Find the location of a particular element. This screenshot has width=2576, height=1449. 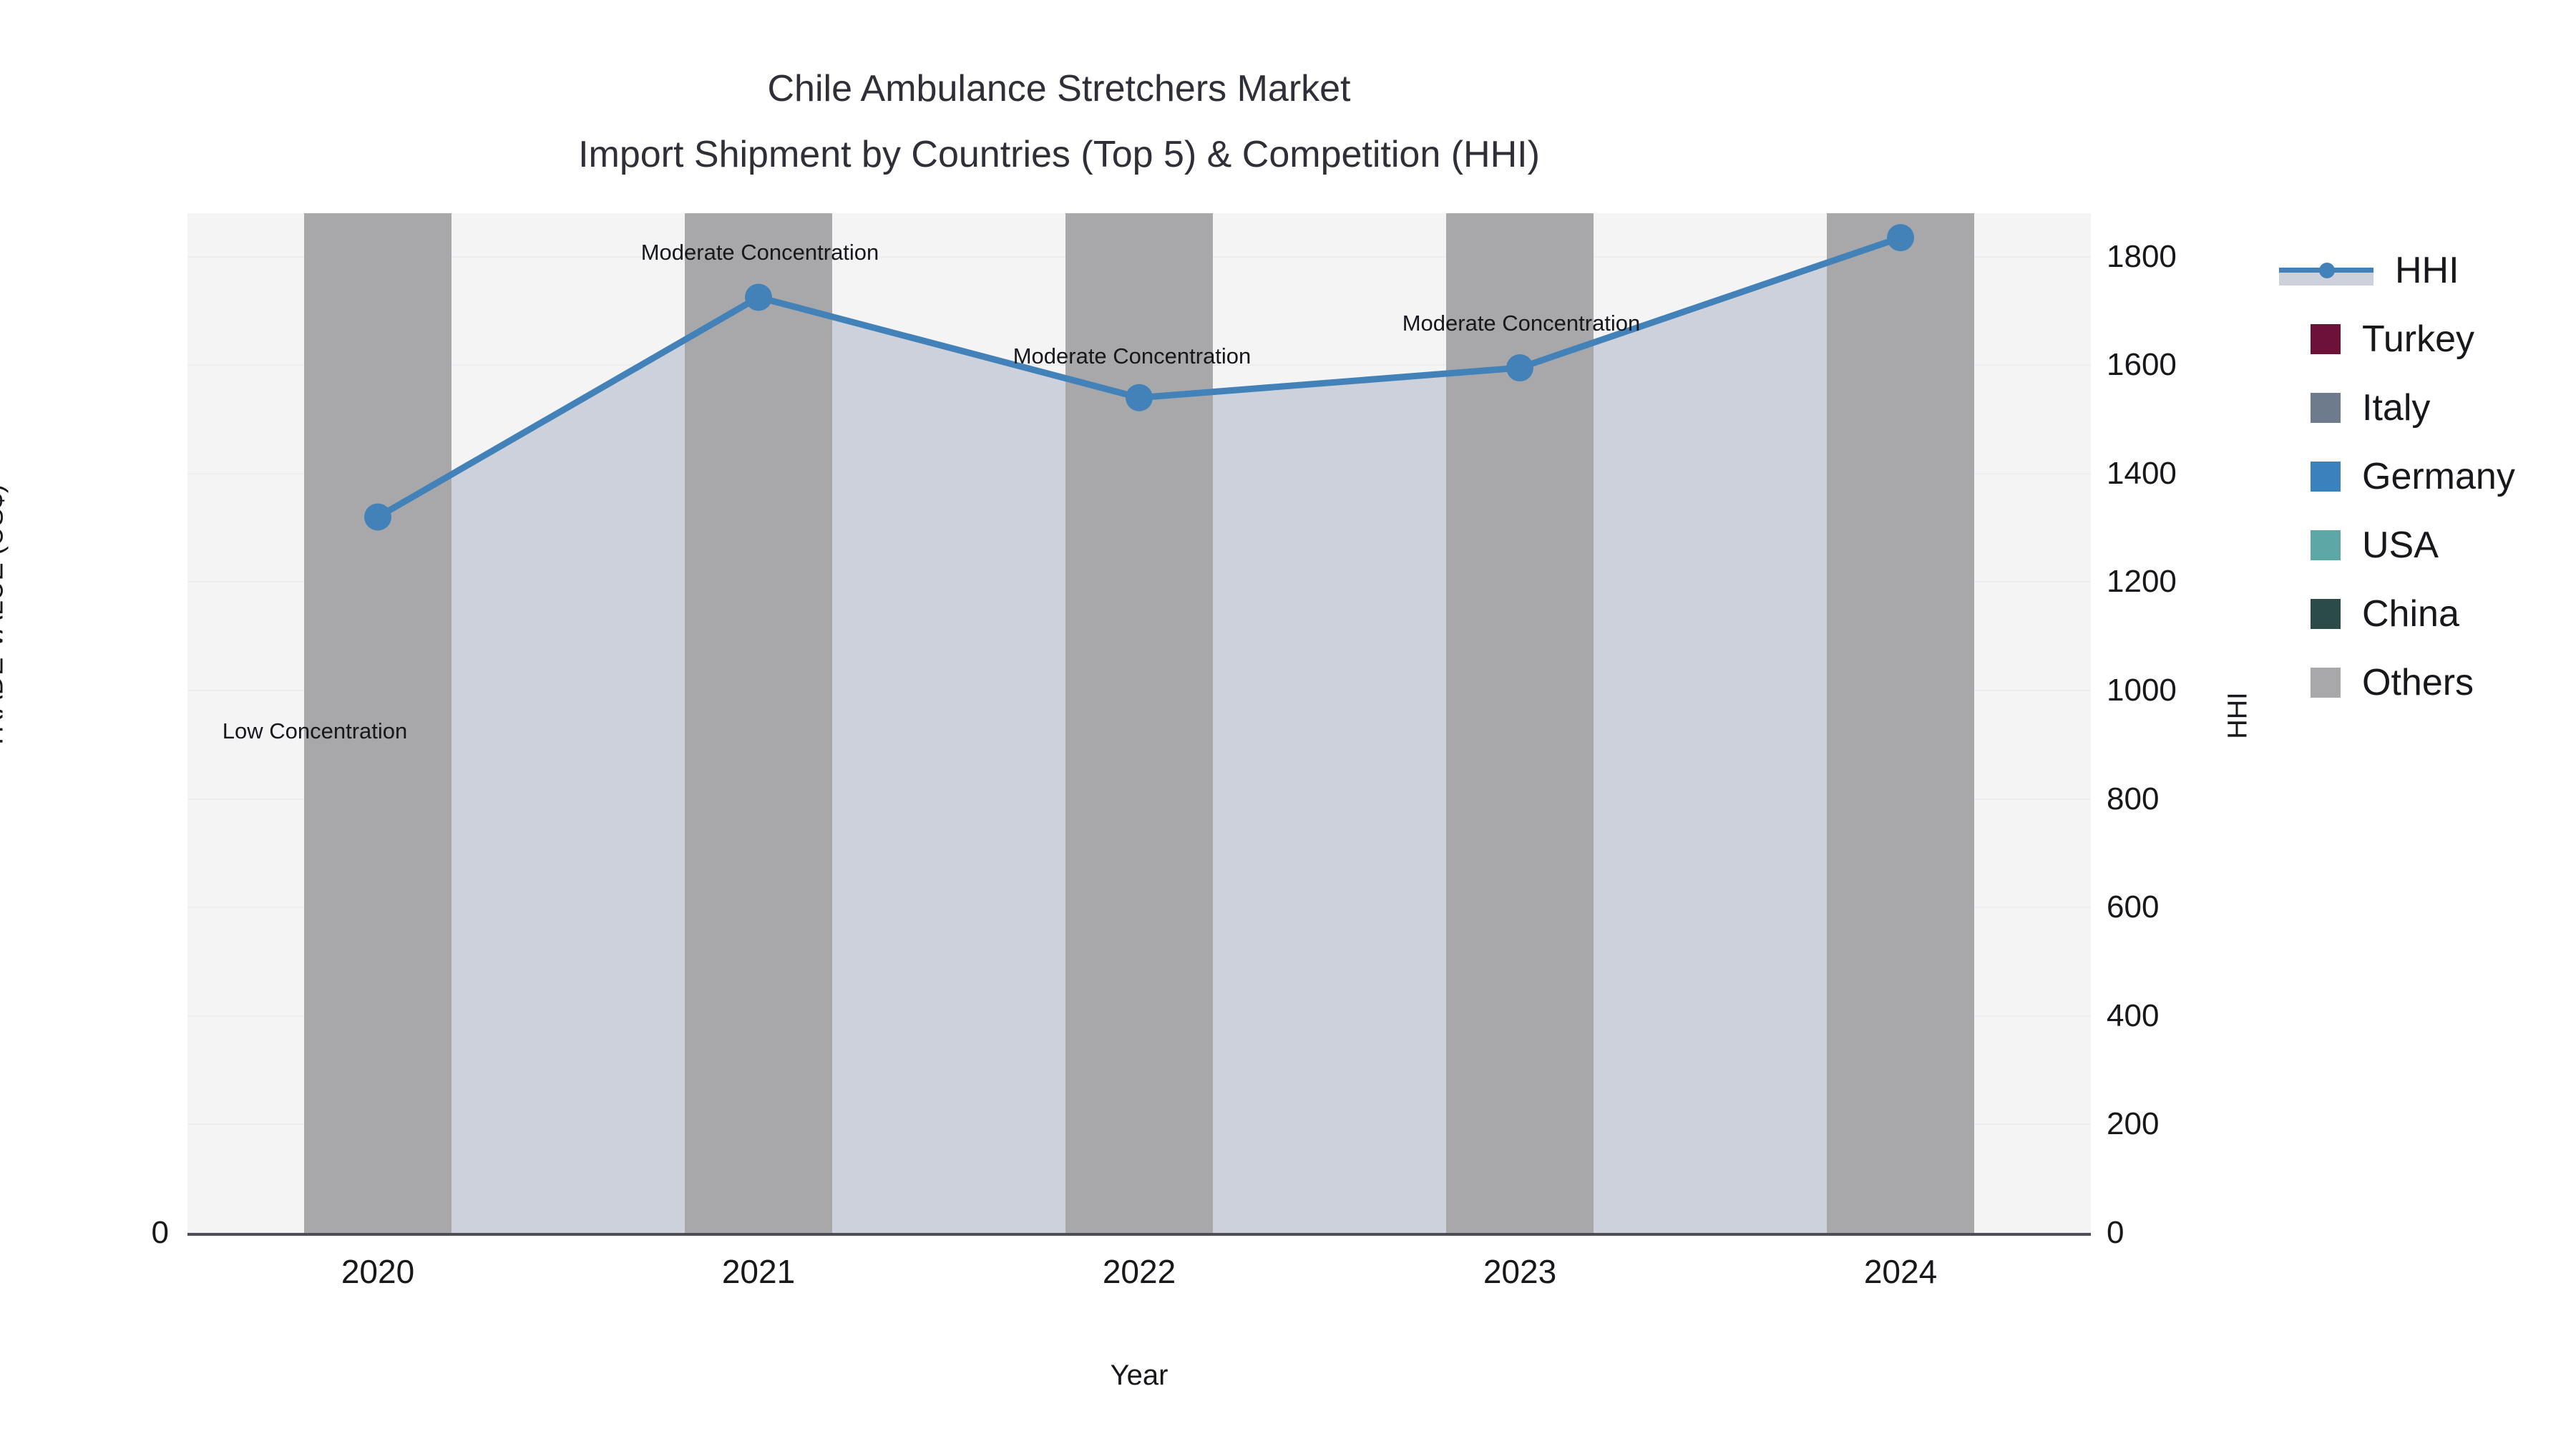

hhi-annotation-2023: Moderate Concentration is located at coordinates (1521, 323).